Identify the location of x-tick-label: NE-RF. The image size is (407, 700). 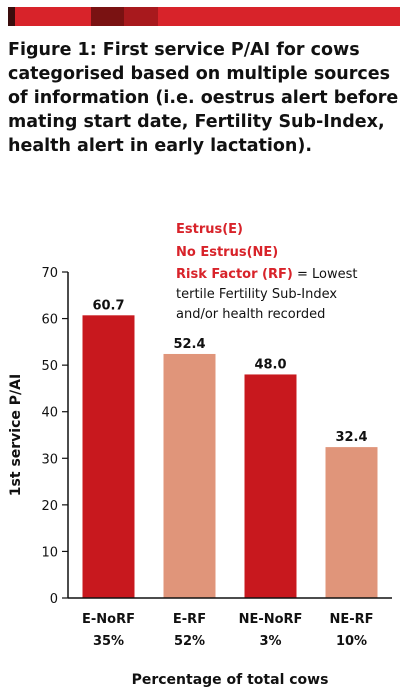
(351, 619).